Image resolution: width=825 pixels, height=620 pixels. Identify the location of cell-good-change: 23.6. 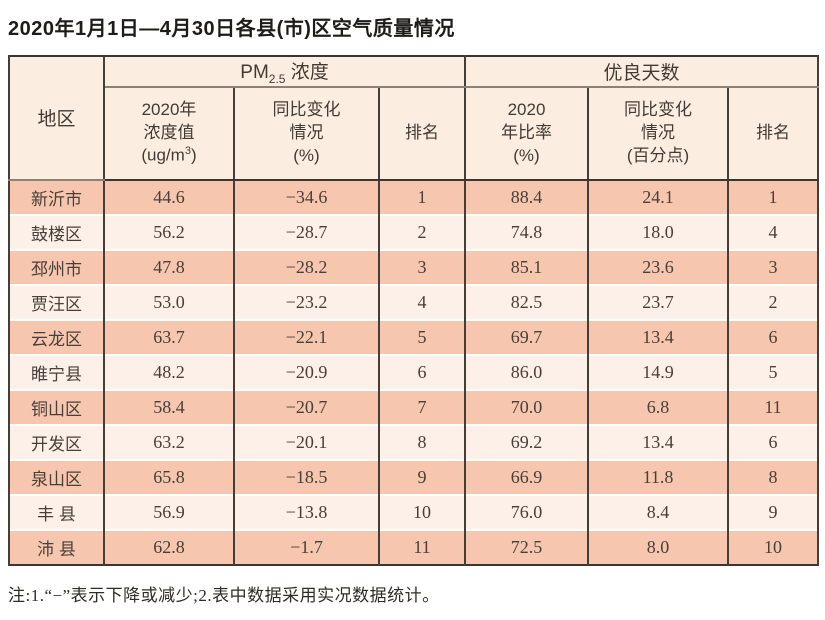
(658, 266).